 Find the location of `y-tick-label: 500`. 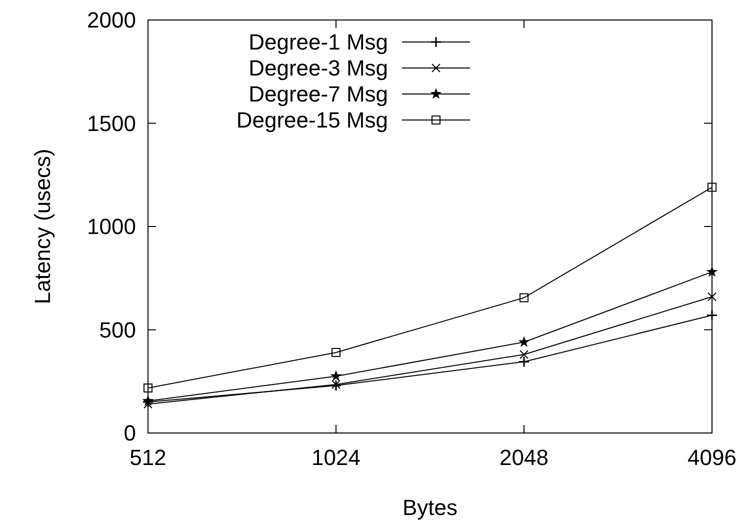

y-tick-label: 500 is located at coordinates (117, 329).